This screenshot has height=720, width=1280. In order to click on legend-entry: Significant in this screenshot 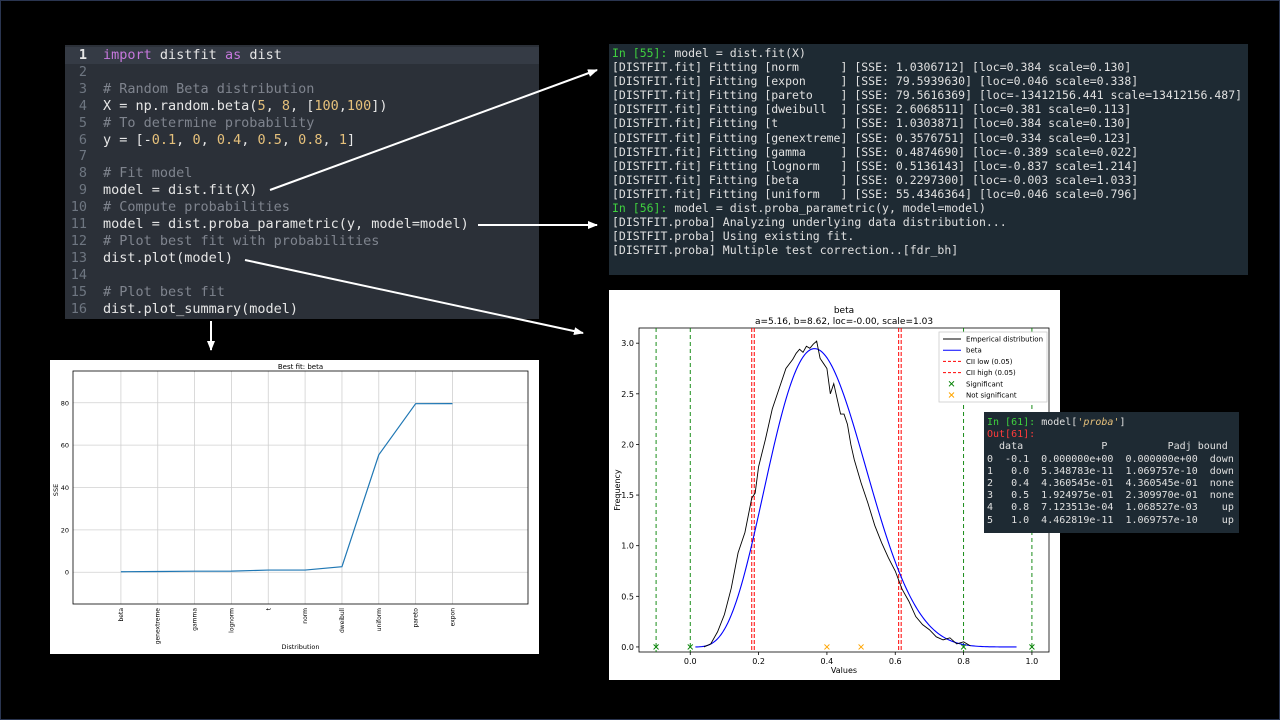, I will do `click(984, 384)`.